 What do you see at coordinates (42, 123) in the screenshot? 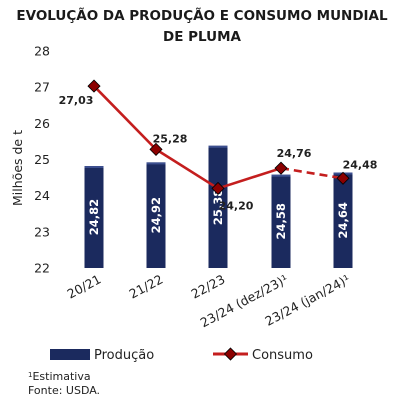
I see `y-tick-label: 26` at bounding box center [42, 123].